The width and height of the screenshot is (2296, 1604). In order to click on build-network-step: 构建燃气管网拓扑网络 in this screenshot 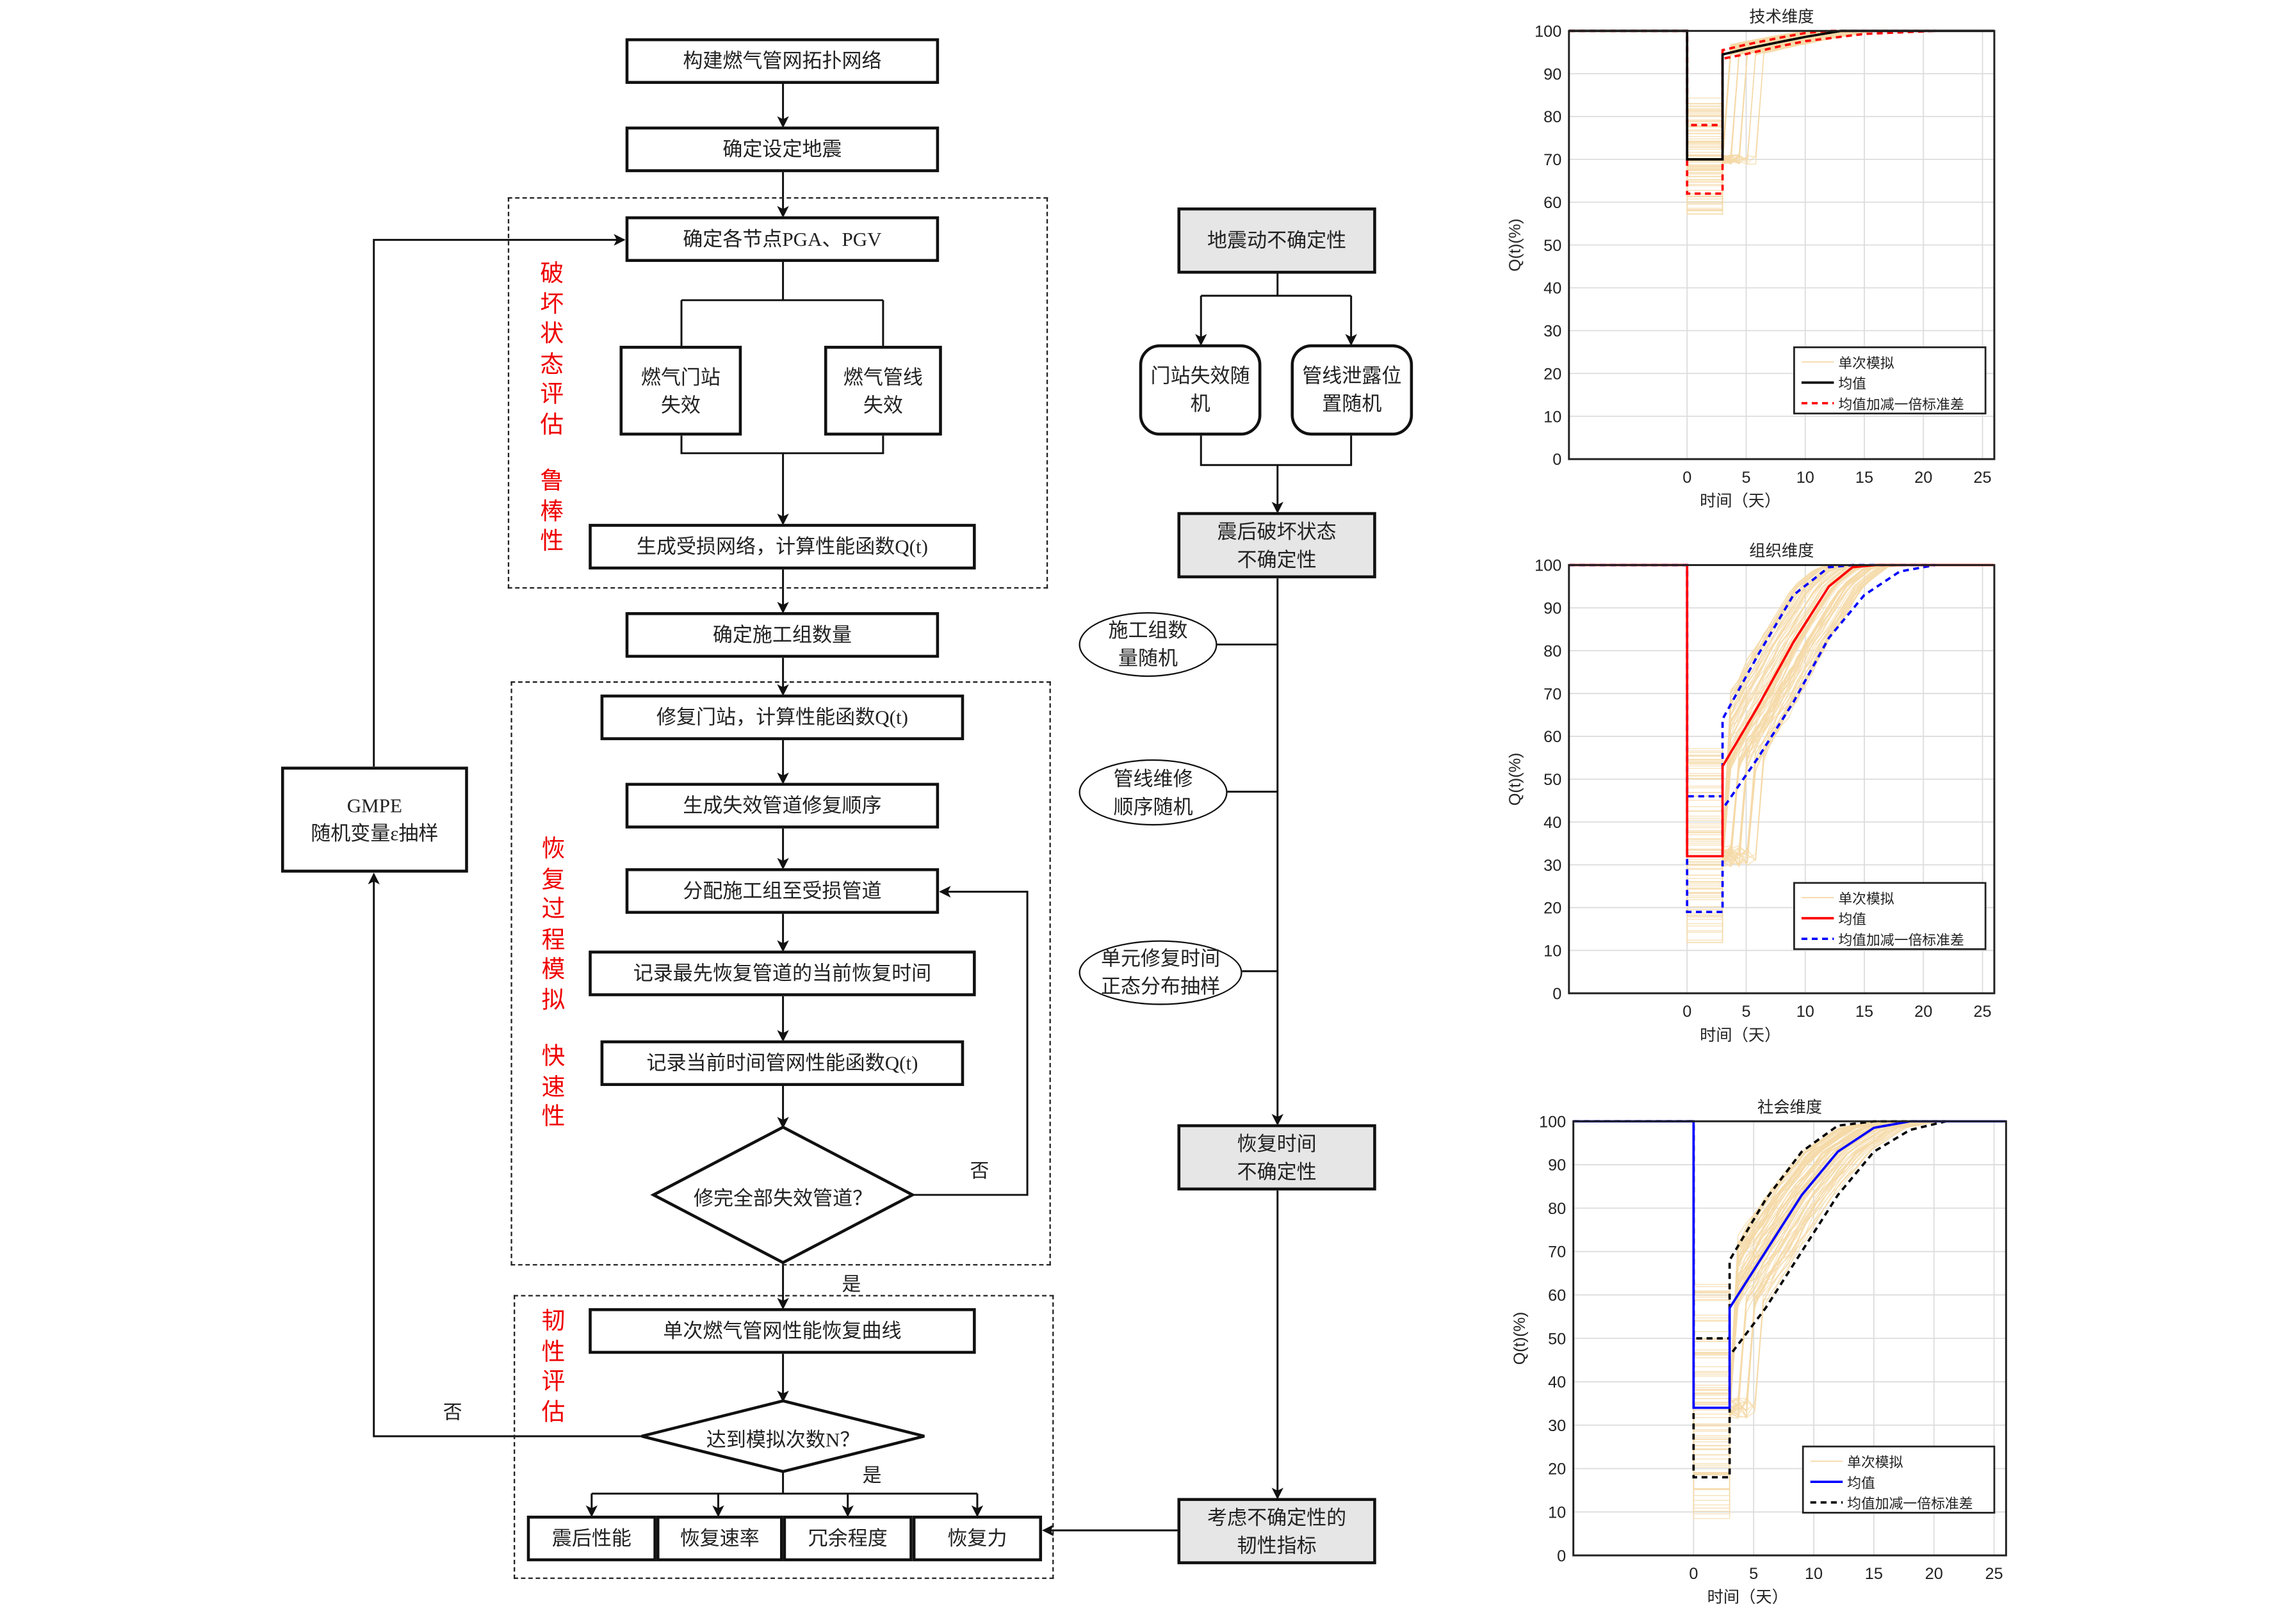, I will do `click(782, 61)`.